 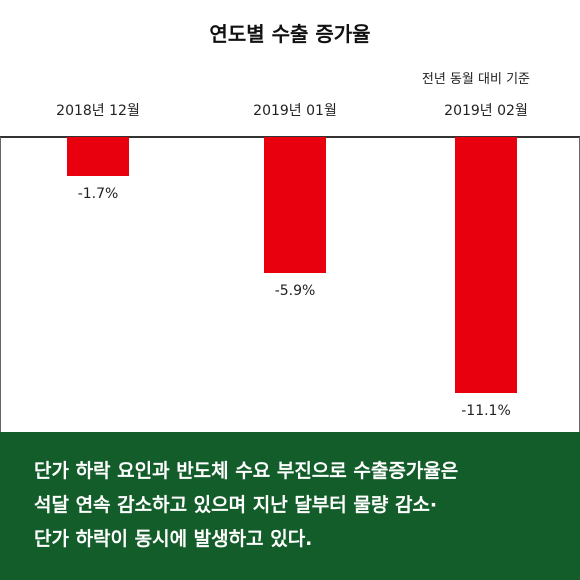 What do you see at coordinates (173, 539) in the screenshot?
I see `caption-line-3: 단가 하락이 동시에 발생하고 있다.` at bounding box center [173, 539].